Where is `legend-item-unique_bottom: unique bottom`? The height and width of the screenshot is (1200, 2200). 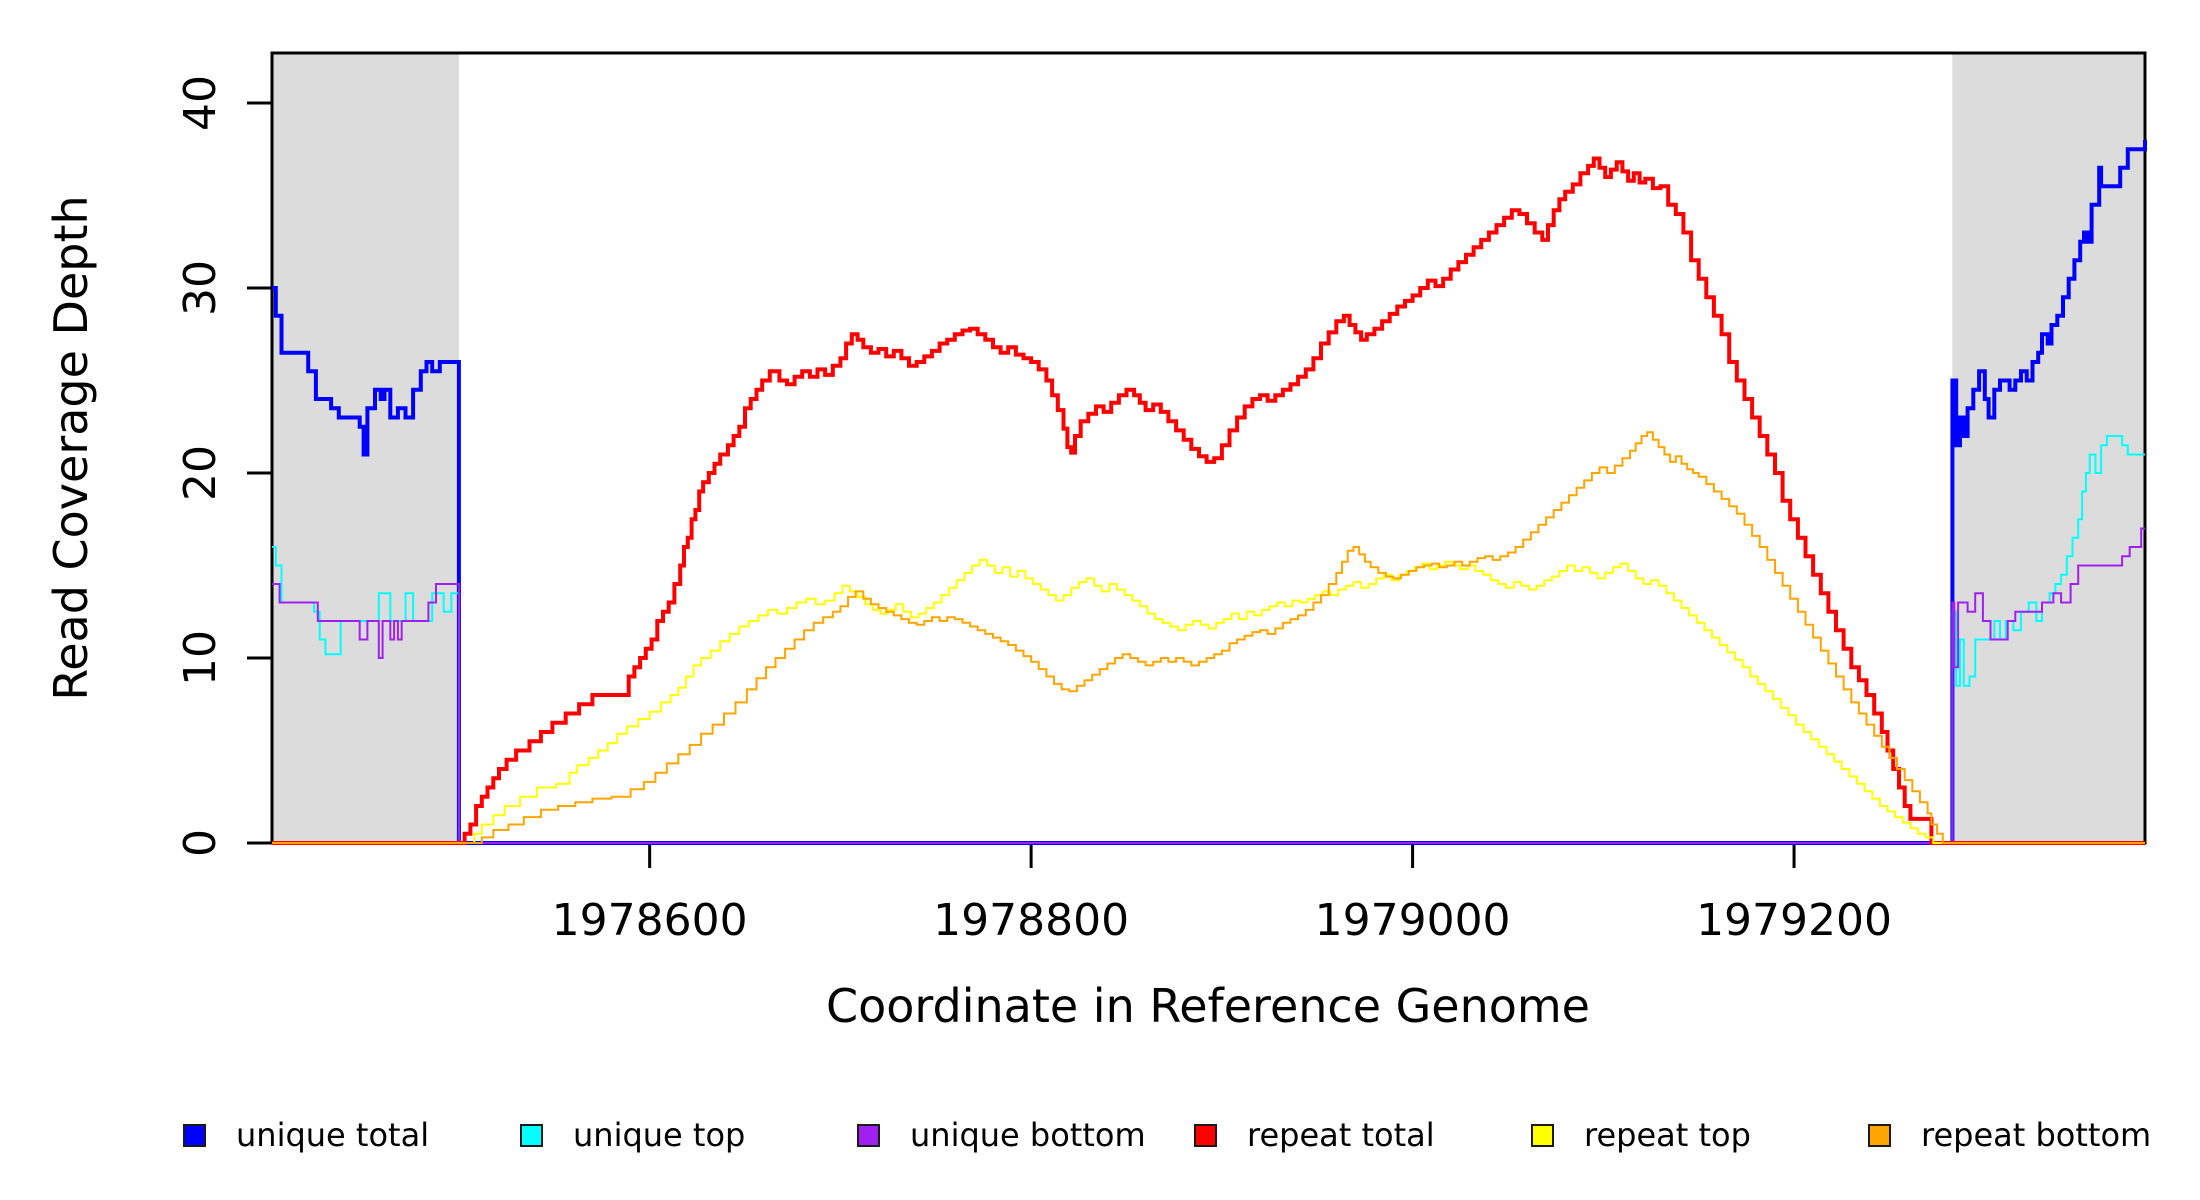 legend-item-unique_bottom: unique bottom is located at coordinates (1001, 1135).